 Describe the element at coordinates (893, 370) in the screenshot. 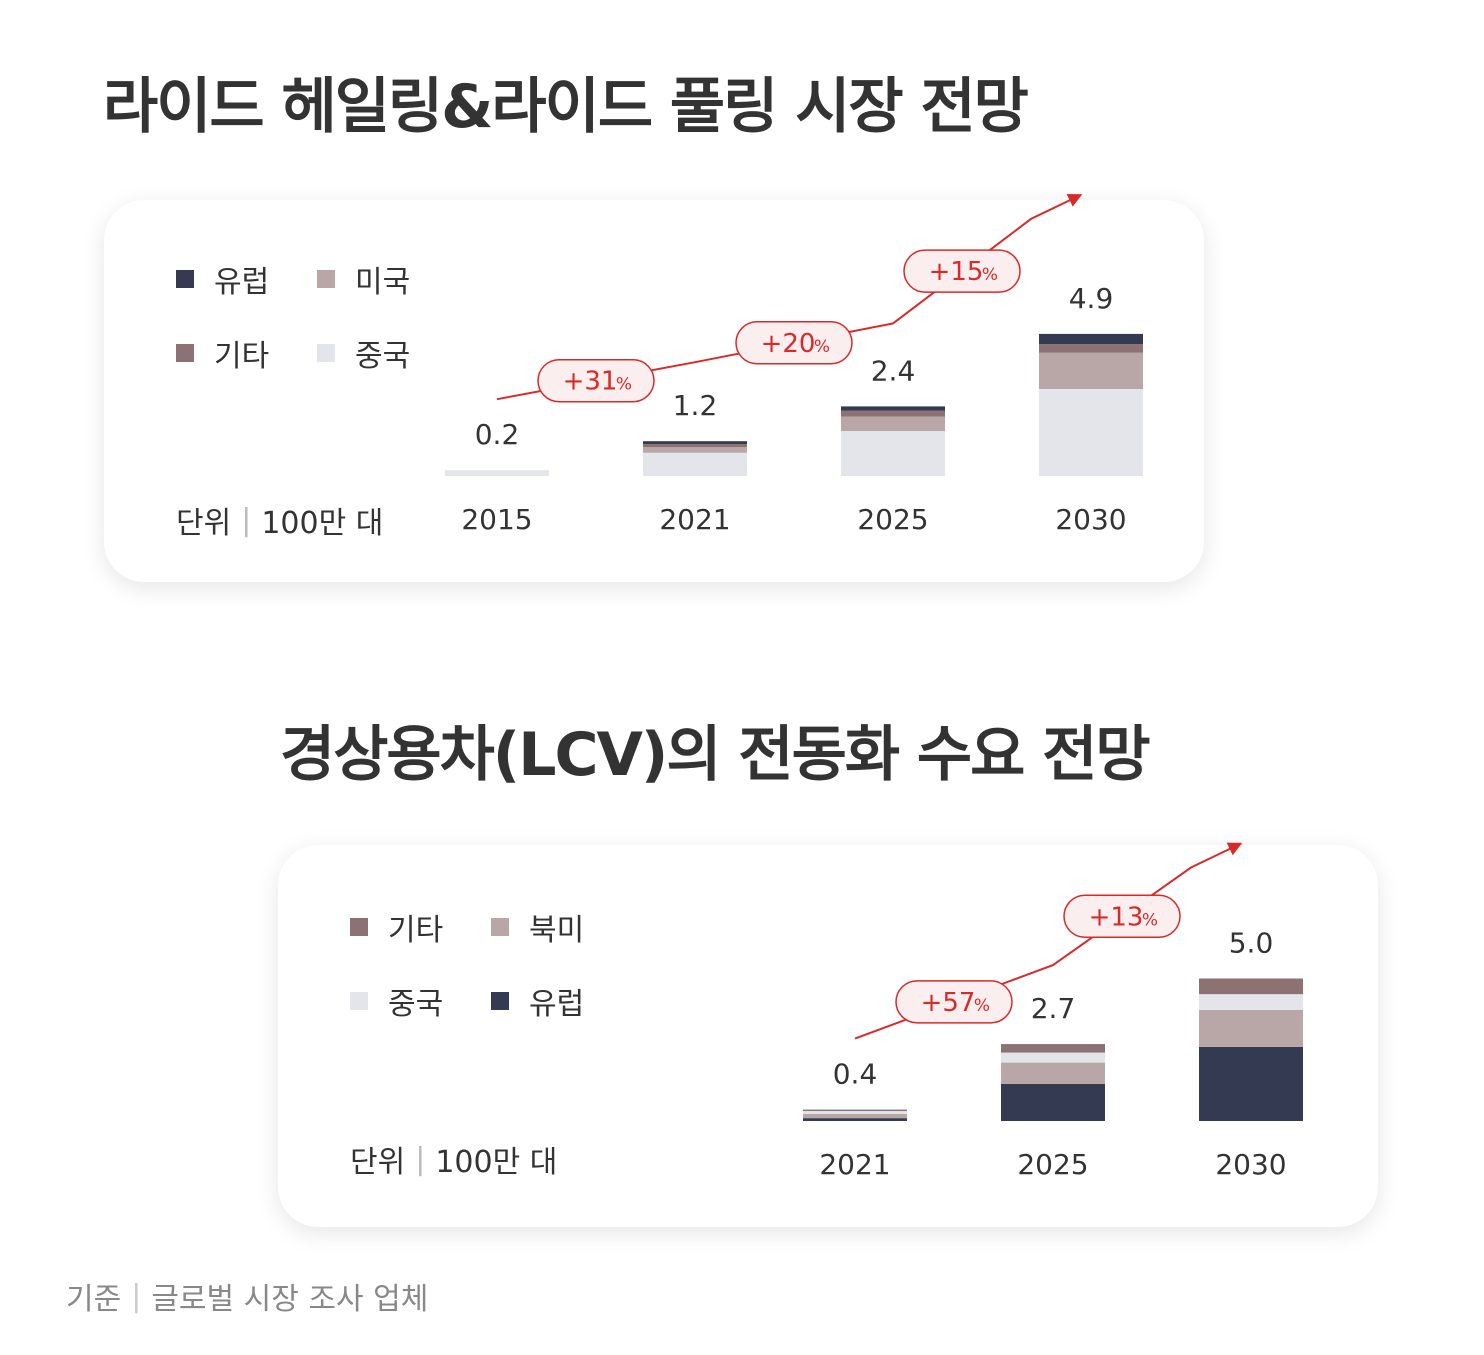

I see `bar-value-label: 2.4` at that location.